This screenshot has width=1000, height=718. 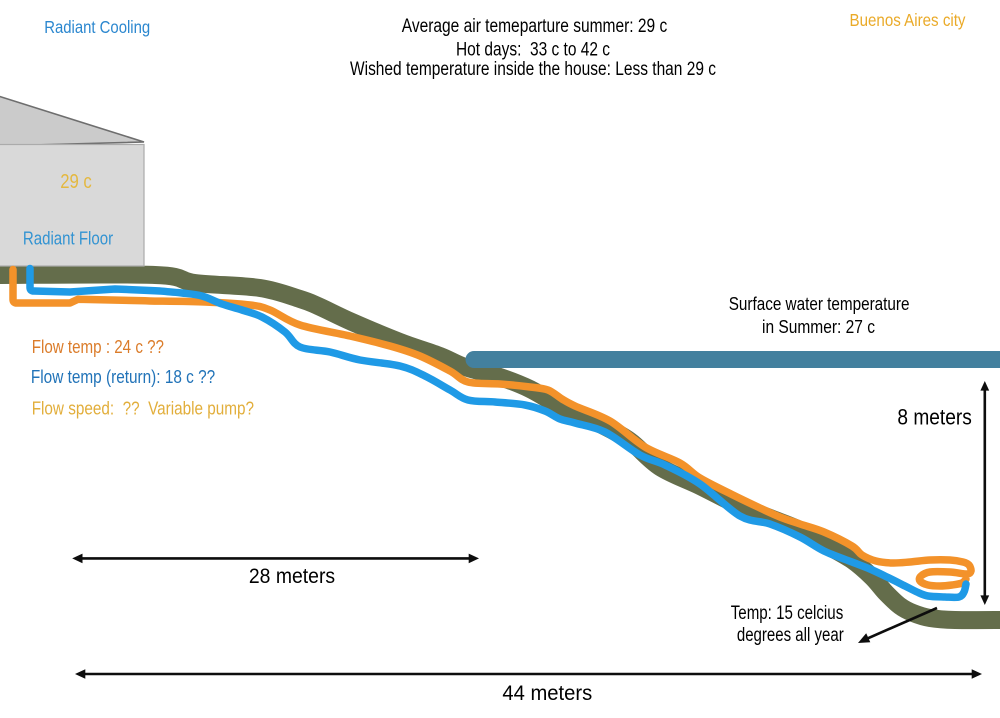 I want to click on svg-text: Flow temp (return): 18 c ??, so click(x=123, y=377).